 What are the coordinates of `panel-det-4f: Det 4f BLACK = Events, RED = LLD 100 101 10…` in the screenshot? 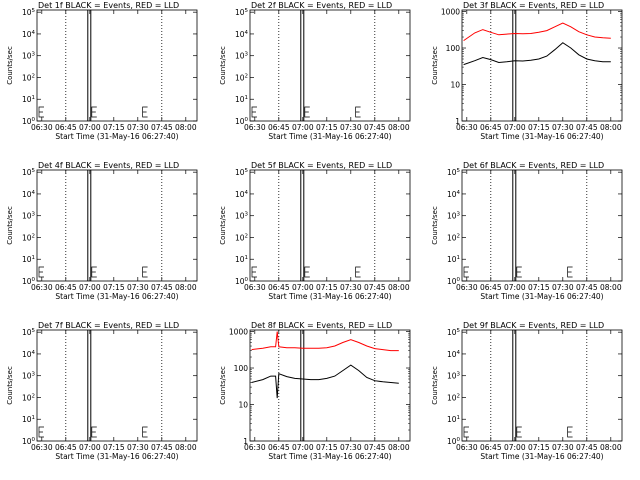 It's located at (102, 231).